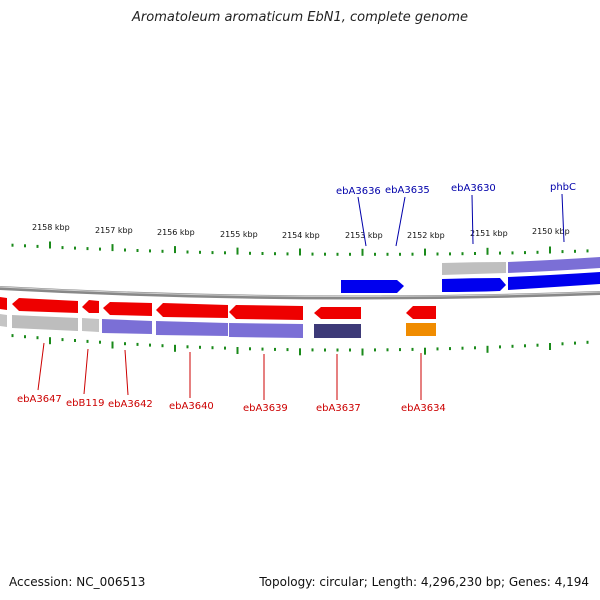 This screenshot has height=600, width=600. I want to click on genome-backbone, so click(300, 293).